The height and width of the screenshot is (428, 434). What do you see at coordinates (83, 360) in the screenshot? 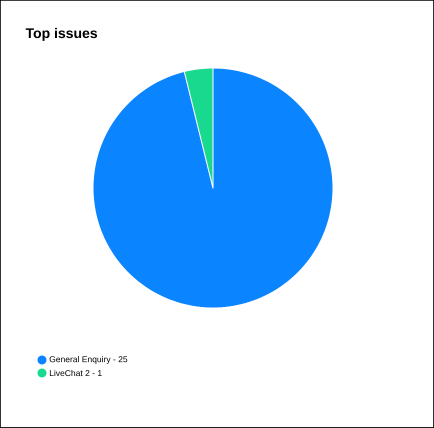
I see `legend-label: General Enquiry -` at bounding box center [83, 360].